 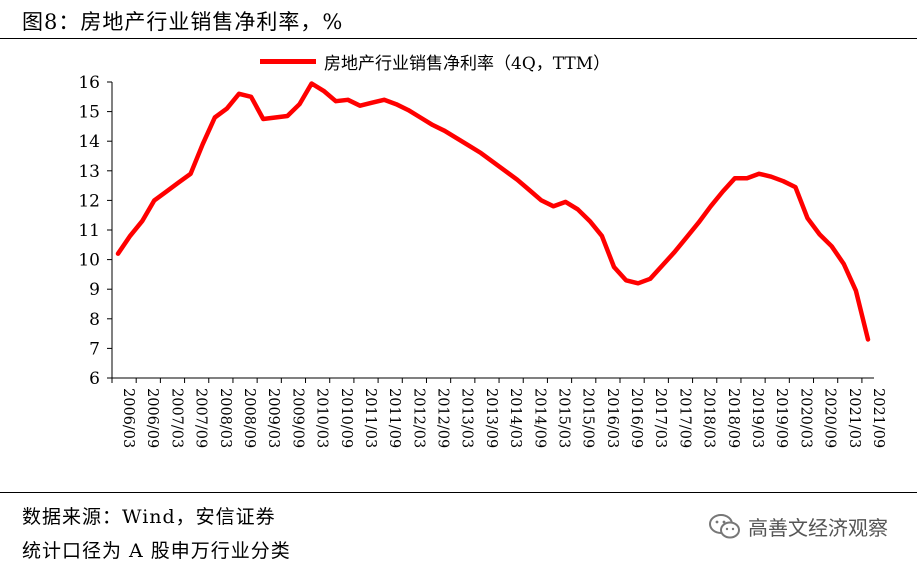 What do you see at coordinates (588, 418) in the screenshot?
I see `x-tick-label: 2015/09` at bounding box center [588, 418].